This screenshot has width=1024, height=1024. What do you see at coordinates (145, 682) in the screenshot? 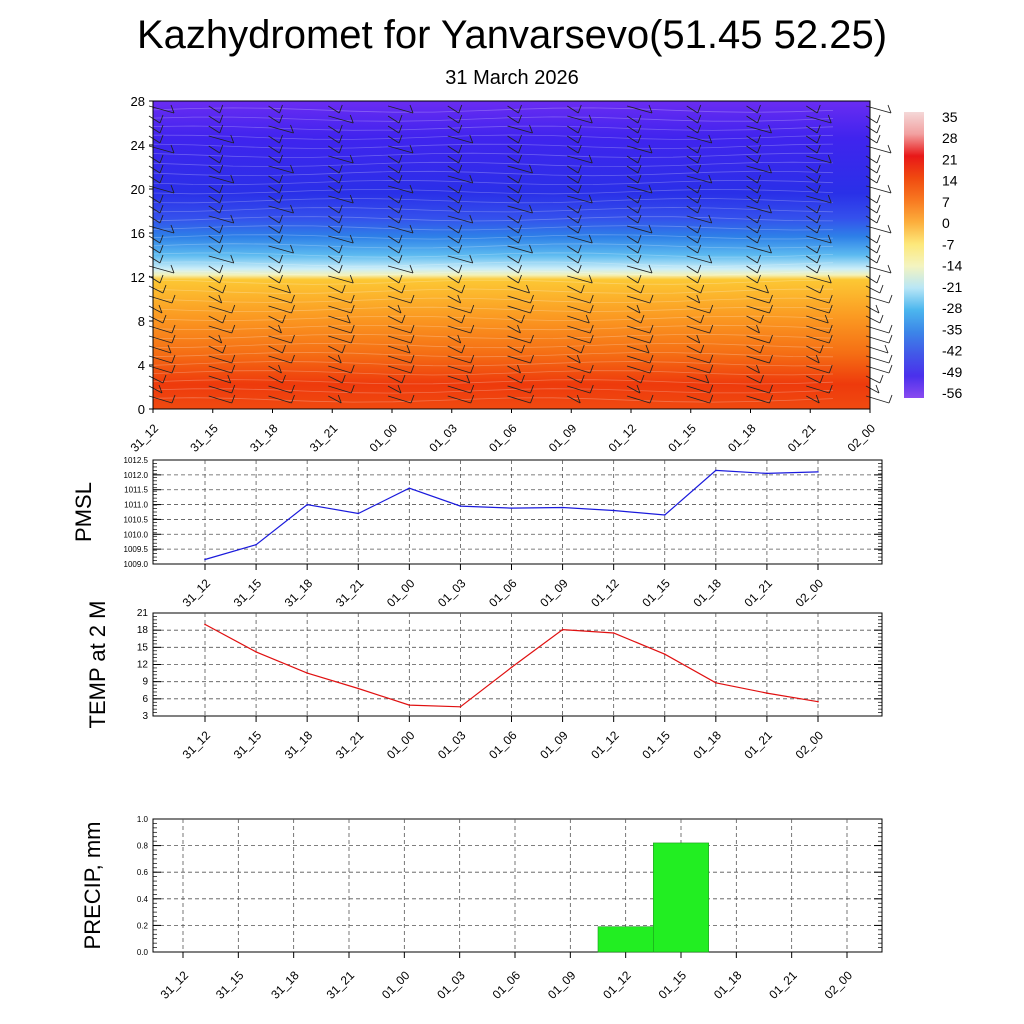
I see `y-tick-label: 9` at bounding box center [145, 682].